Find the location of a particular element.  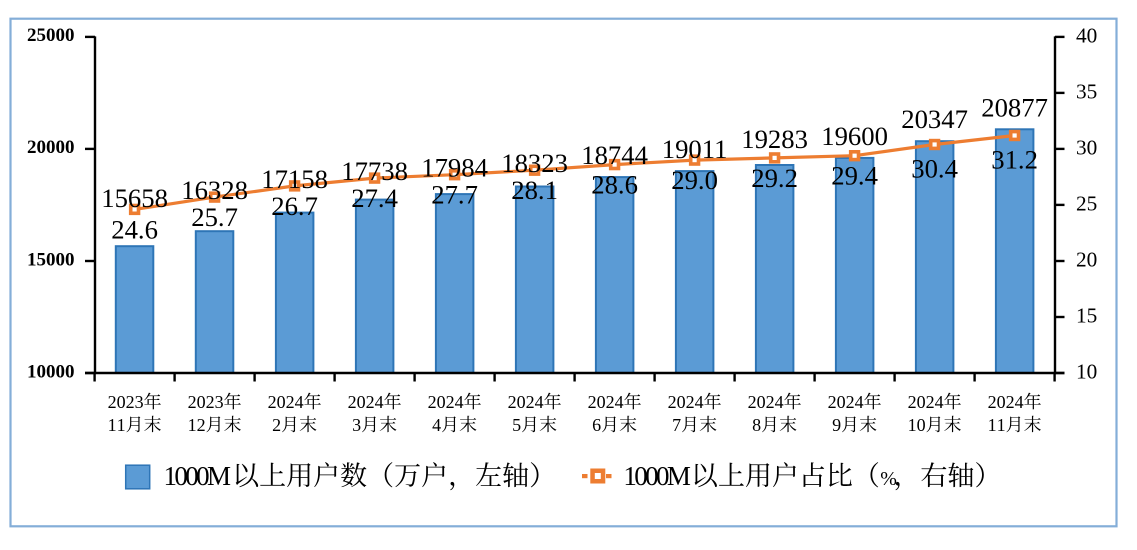

svg-text: 20347 is located at coordinates (934, 119).